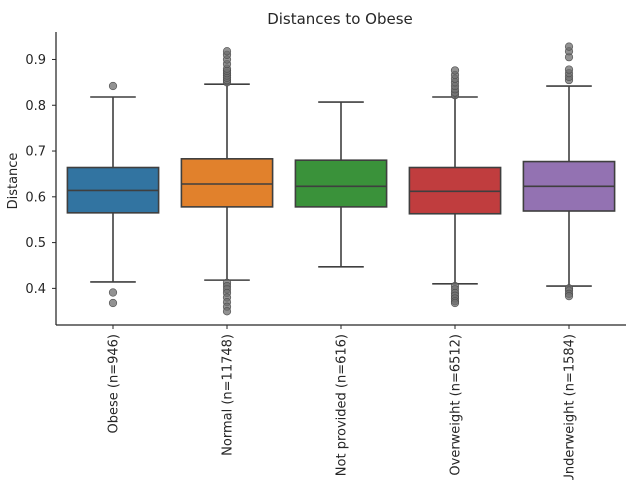 The height and width of the screenshot is (480, 640). I want to click on y-tick-label: 0.4, so click(35, 289).